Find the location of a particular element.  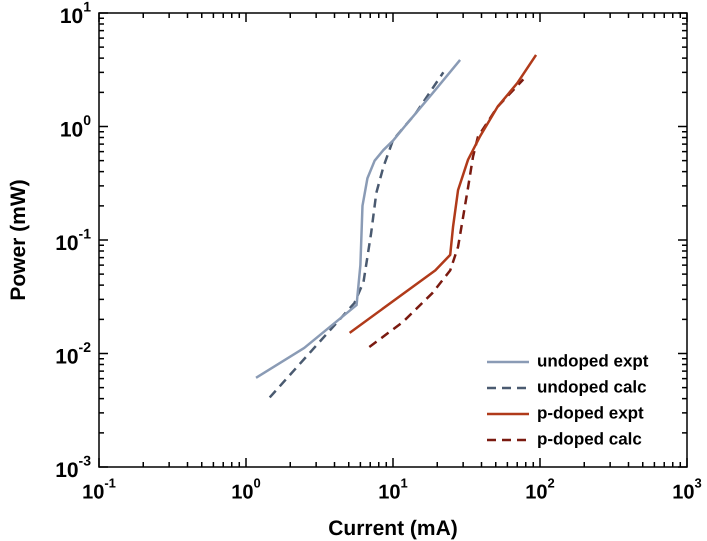

legend-label: p-doped expt is located at coordinates (590, 413).